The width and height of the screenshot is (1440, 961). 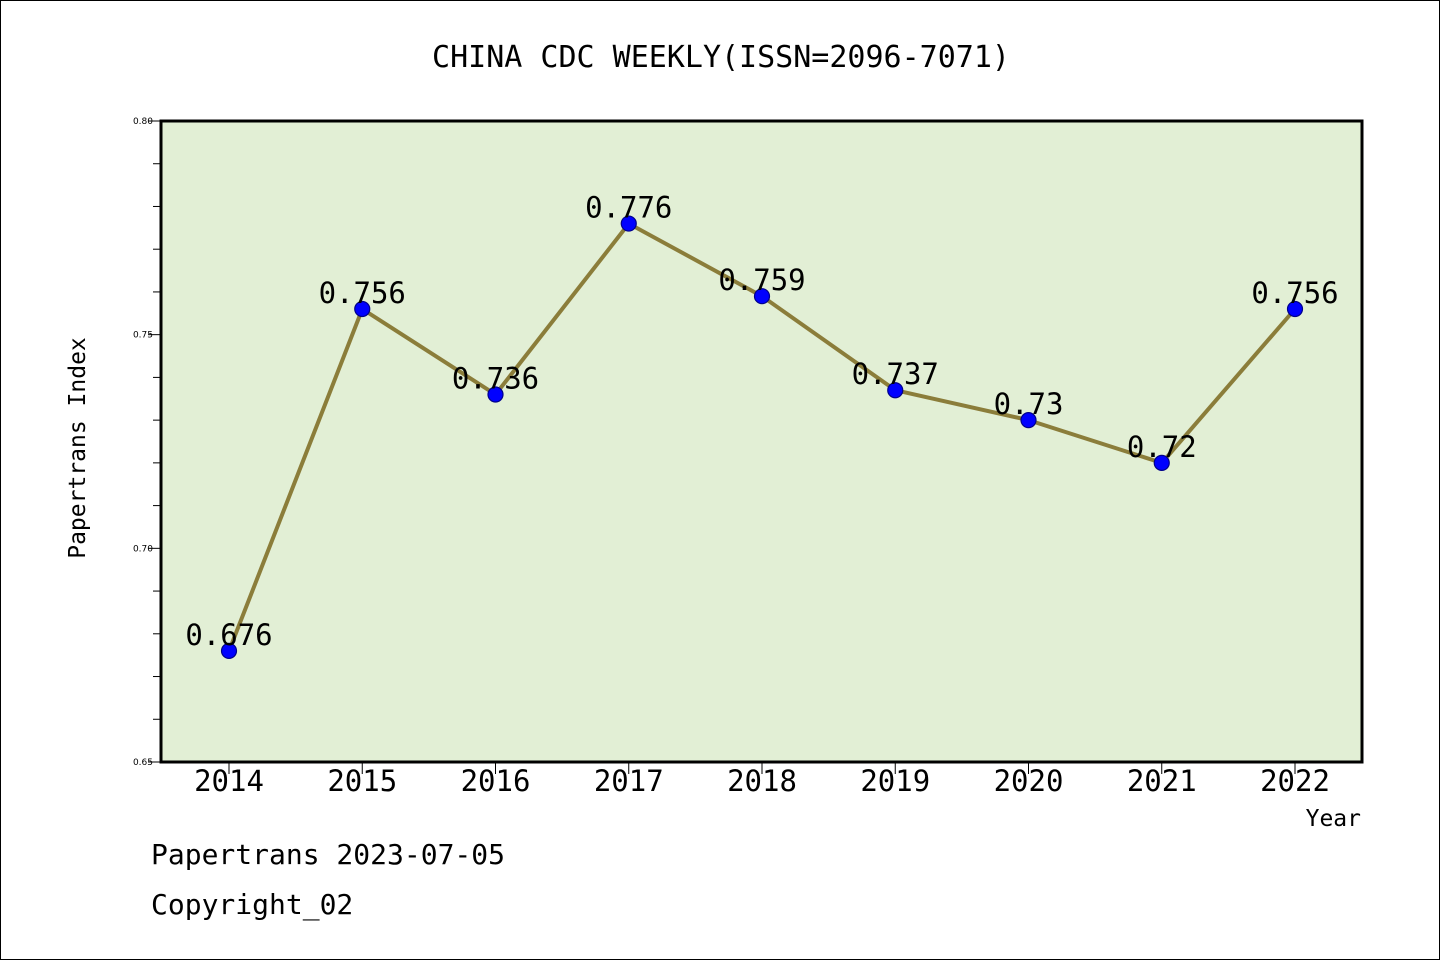 What do you see at coordinates (143, 549) in the screenshot?
I see `y-tick-label: 0.70` at bounding box center [143, 549].